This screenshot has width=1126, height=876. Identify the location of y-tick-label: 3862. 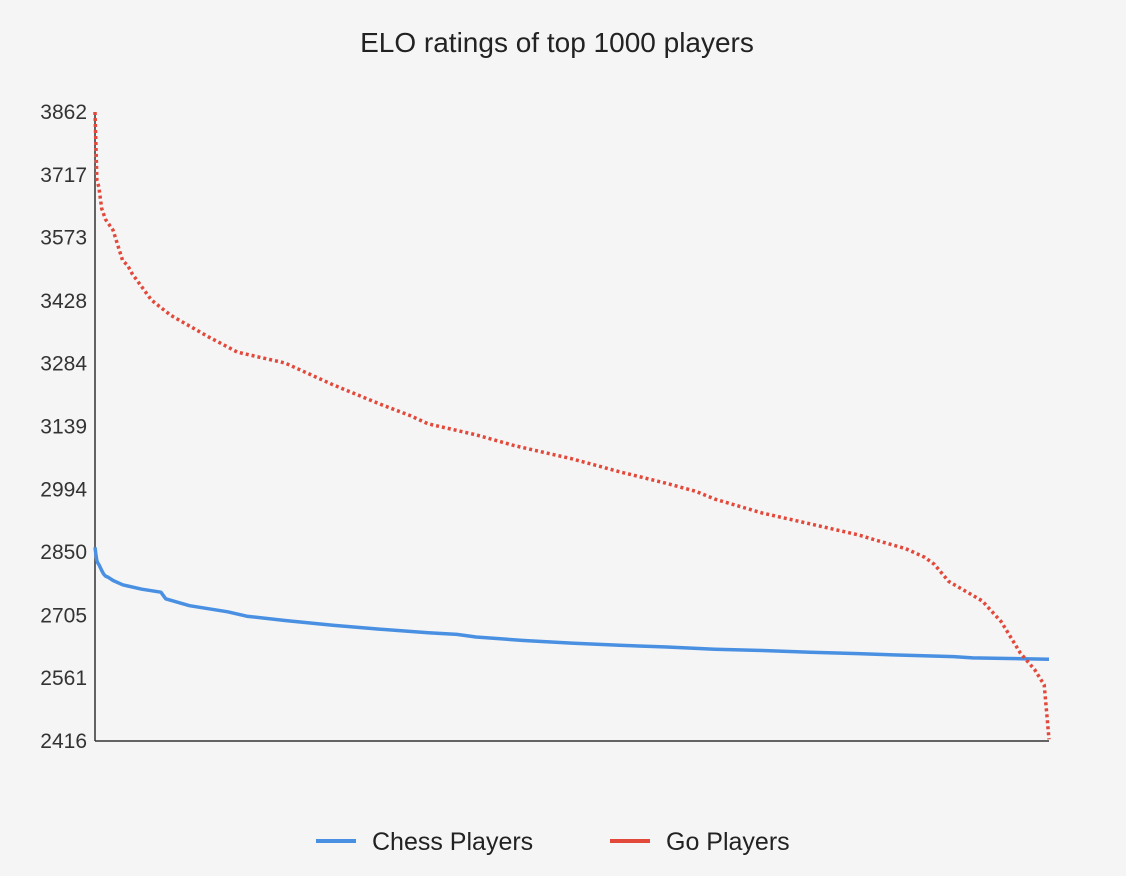
(63, 112).